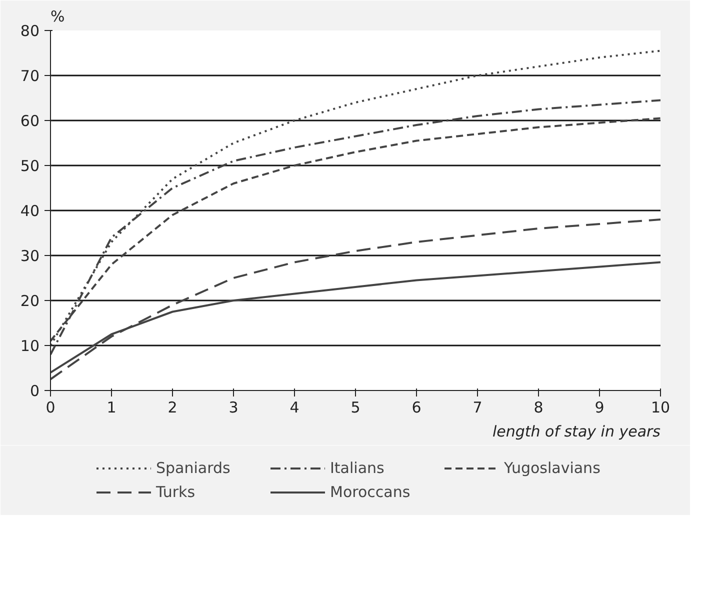 This screenshot has width=704, height=599. Describe the element at coordinates (30, 346) in the screenshot. I see `y-tick-label: 10` at that location.